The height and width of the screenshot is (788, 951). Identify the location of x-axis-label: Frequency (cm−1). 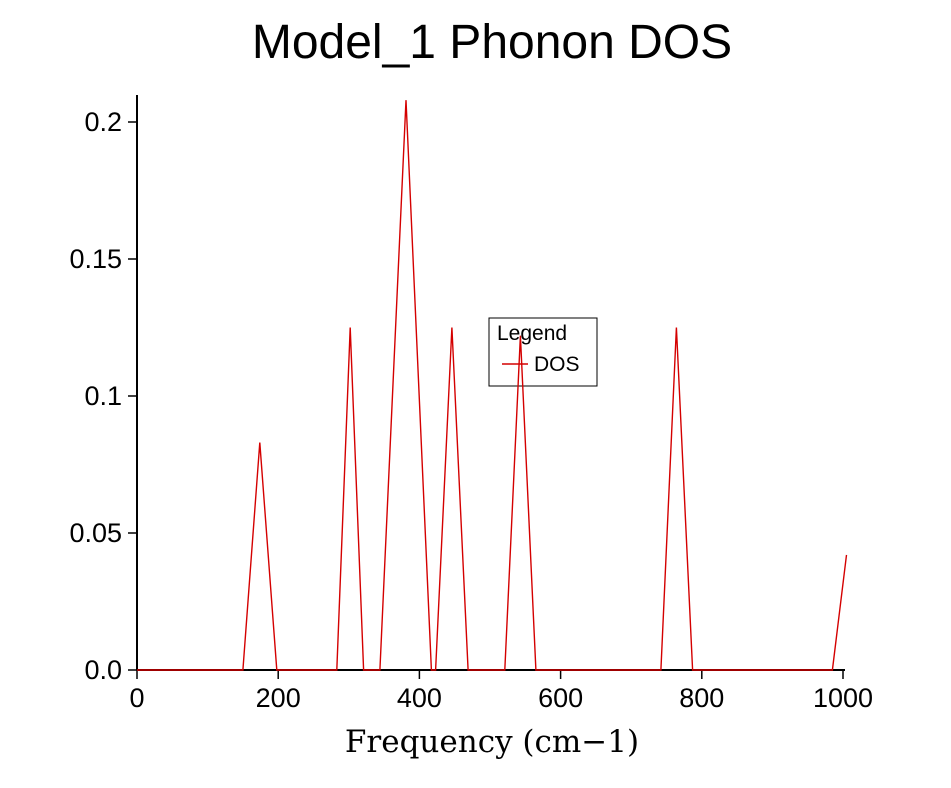
(492, 742).